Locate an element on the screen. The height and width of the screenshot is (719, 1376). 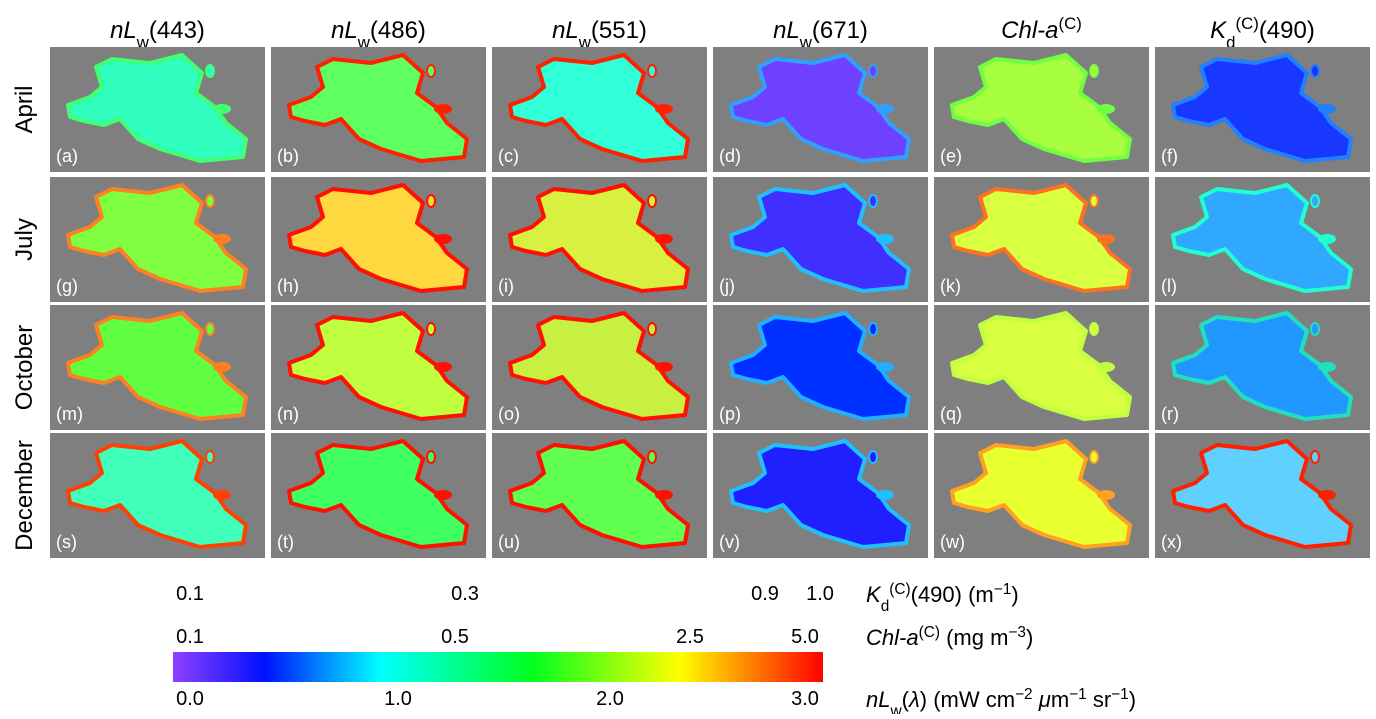
colorbar-tick: 0.5 is located at coordinates (455, 637).